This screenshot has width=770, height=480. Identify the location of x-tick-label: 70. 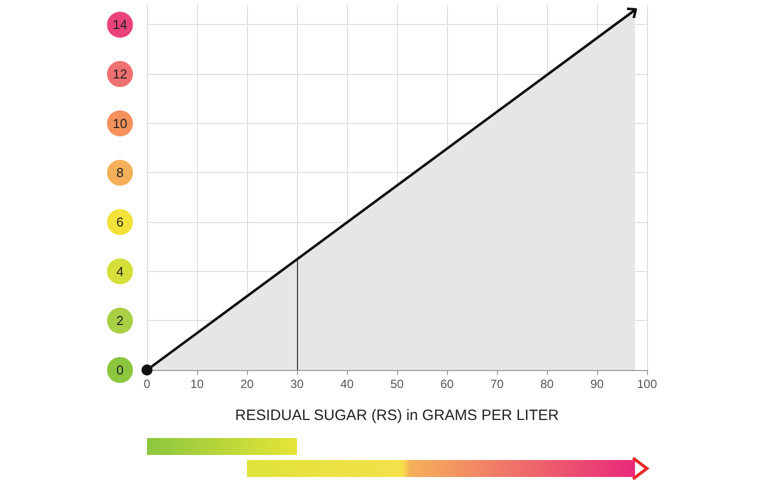
(497, 384).